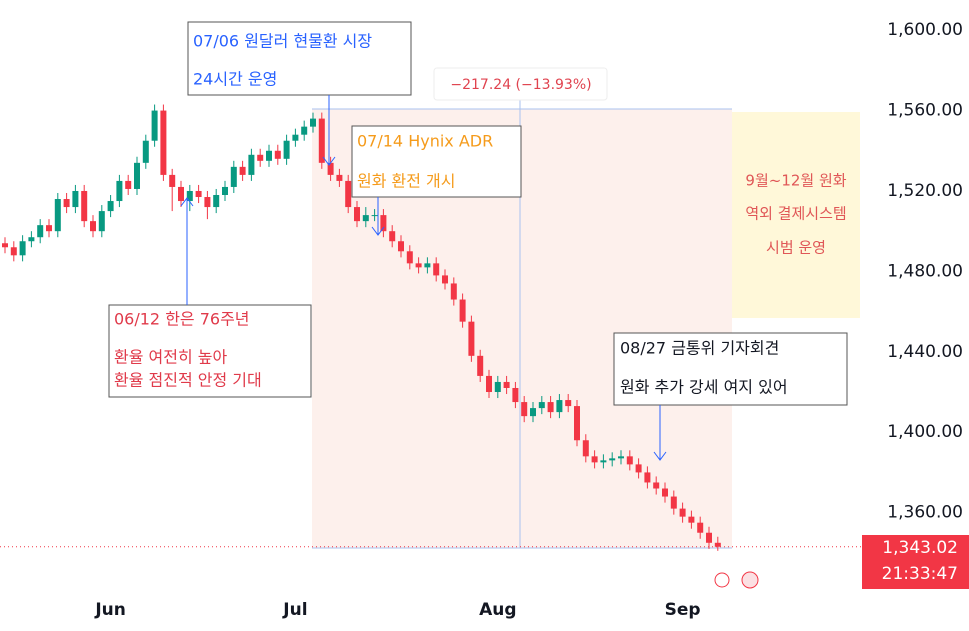  I want to click on annotation: 08/27 금통위 기자회견 원화 추가 강세 여지 있어, so click(730, 396).